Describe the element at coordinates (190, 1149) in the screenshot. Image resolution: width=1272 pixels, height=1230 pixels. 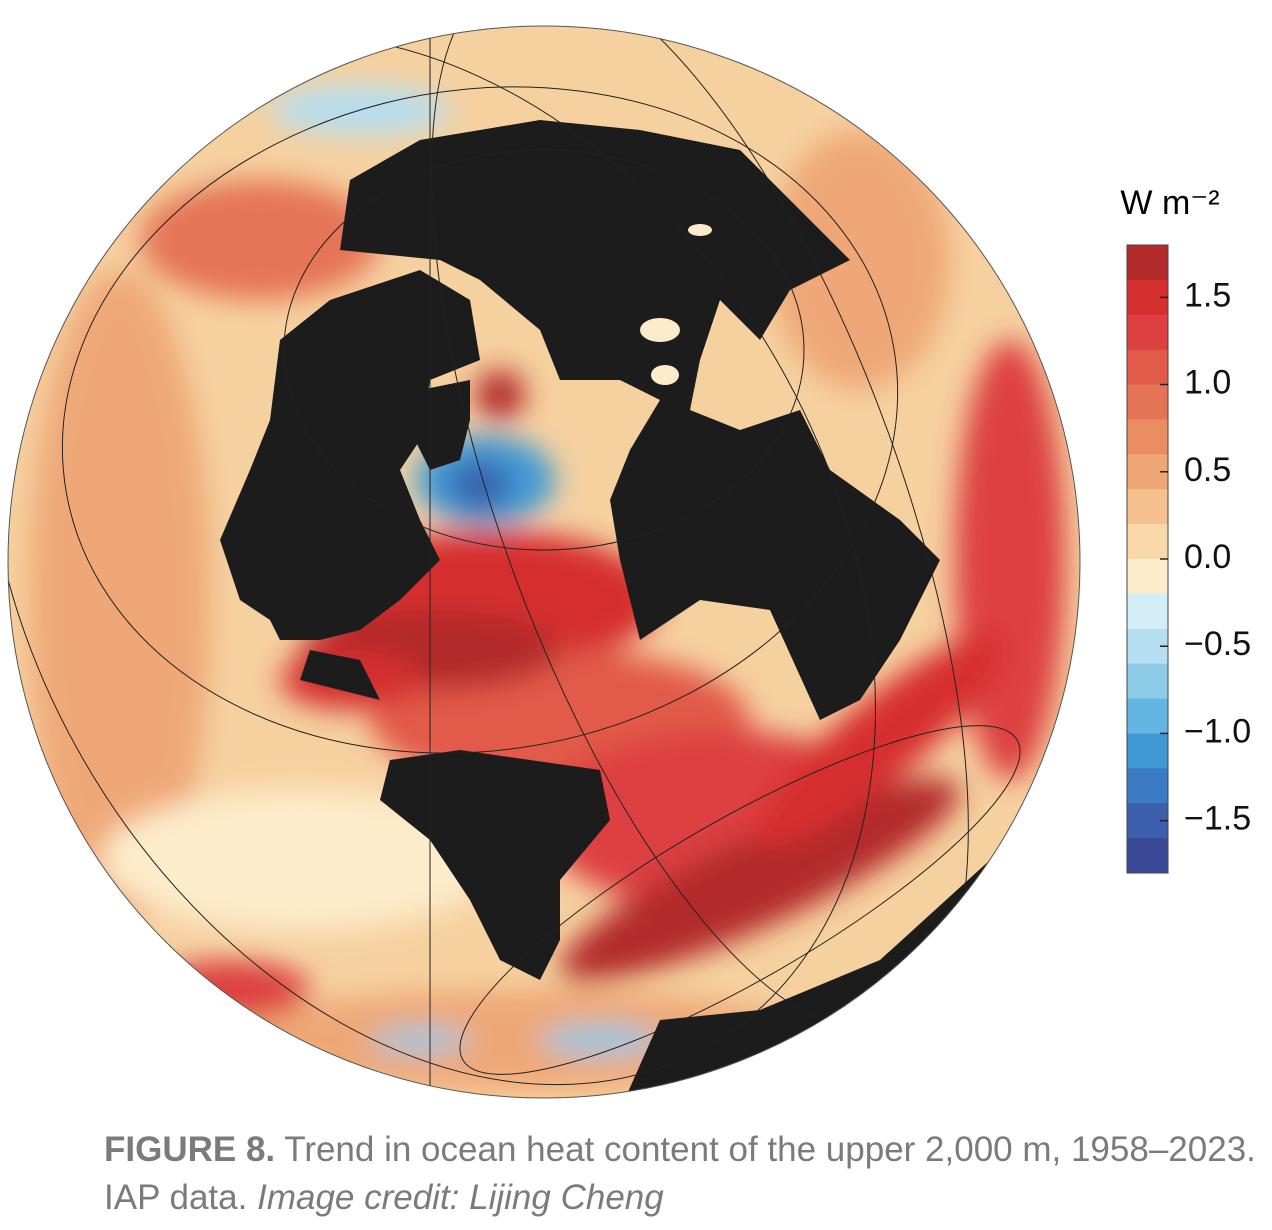
I see `caption-label: FIGURE 8.` at that location.